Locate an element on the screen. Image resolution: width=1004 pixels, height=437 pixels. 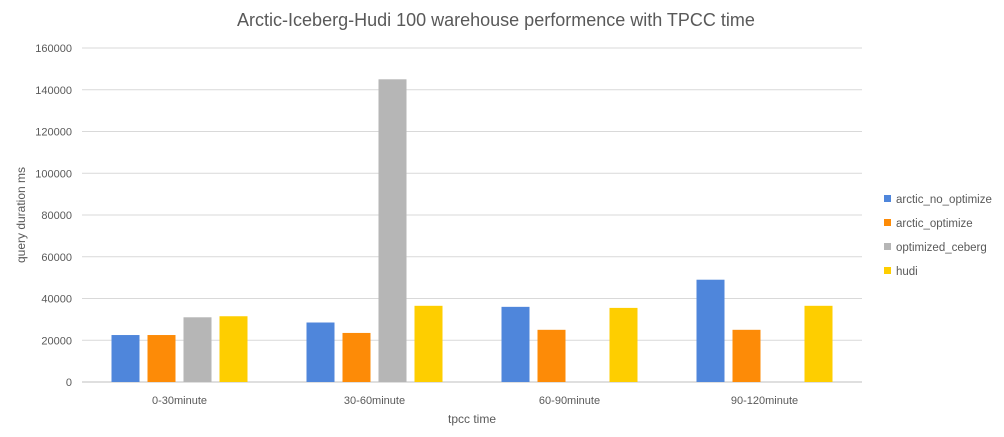
y-tick-label: 60000 is located at coordinates (56, 258).